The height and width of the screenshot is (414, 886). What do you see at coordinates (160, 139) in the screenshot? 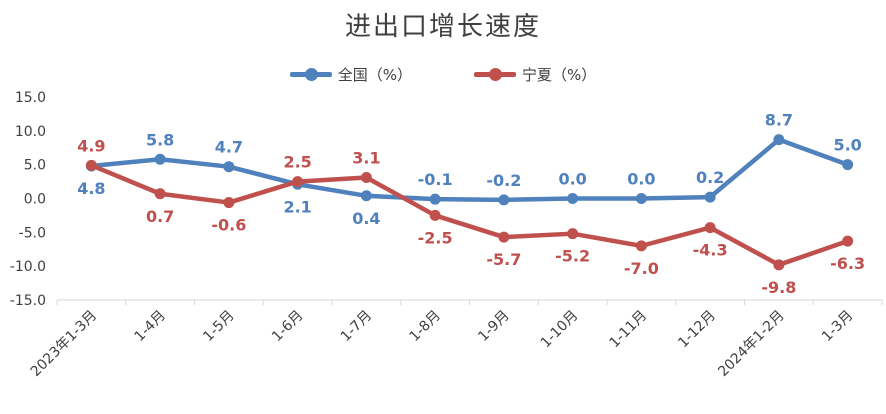
I see `data-label-national: 5.8` at bounding box center [160, 139].